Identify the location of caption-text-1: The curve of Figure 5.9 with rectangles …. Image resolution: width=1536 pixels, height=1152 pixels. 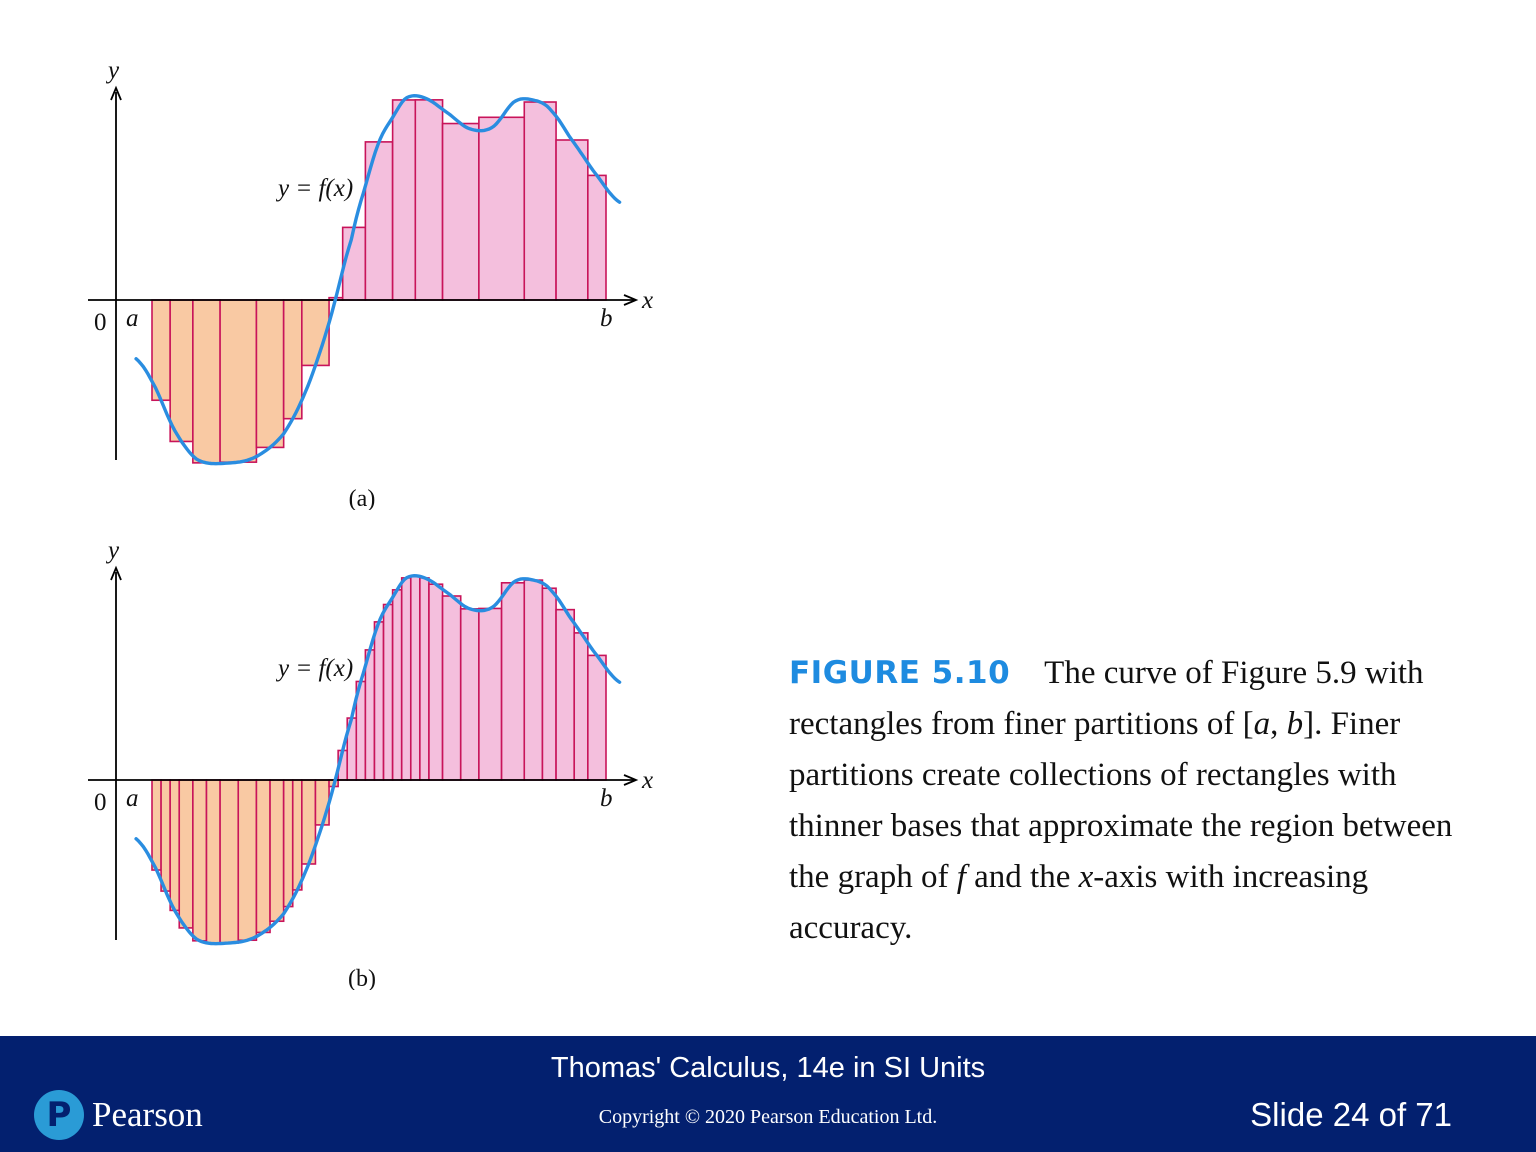
(1106, 698).